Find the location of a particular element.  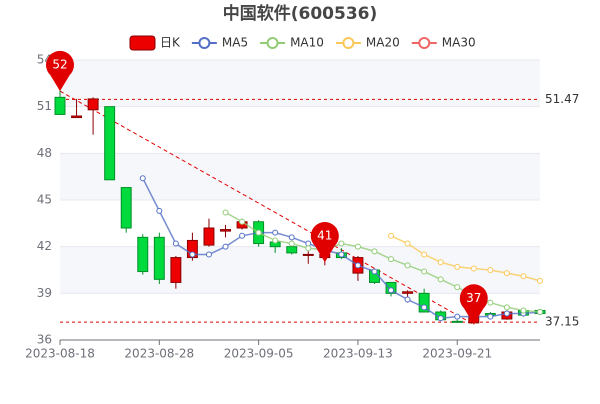

y-tick-label: 45 is located at coordinates (44, 200).